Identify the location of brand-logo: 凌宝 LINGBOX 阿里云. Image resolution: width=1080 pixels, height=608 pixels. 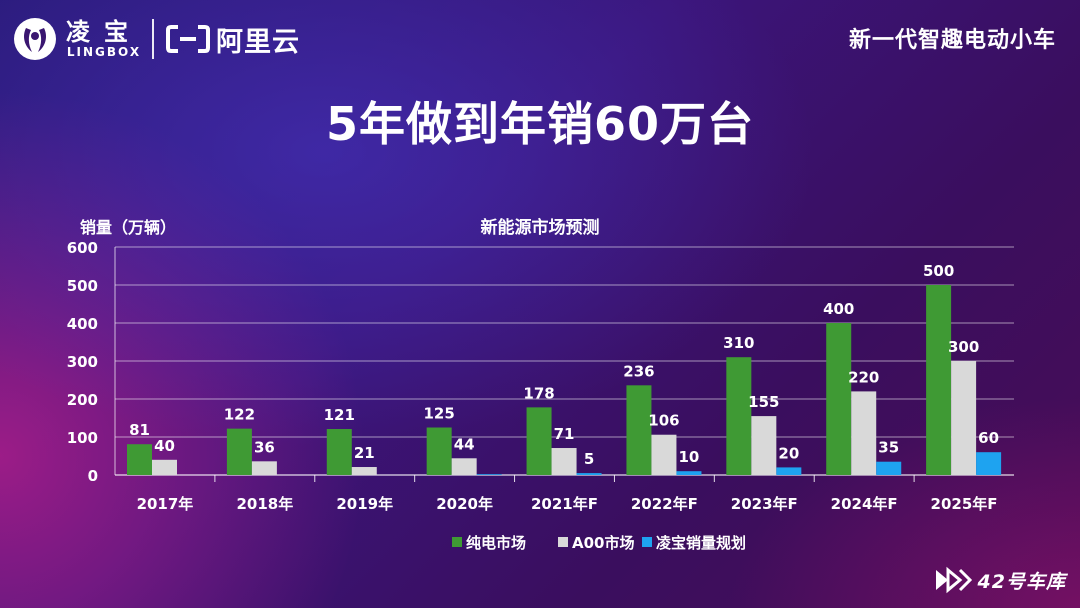
(156, 39).